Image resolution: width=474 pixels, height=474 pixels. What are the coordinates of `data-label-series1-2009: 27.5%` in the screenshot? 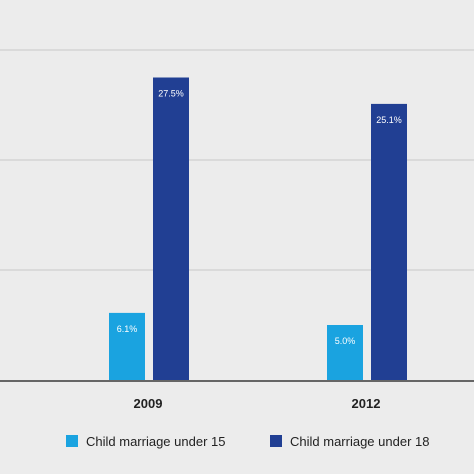 It's located at (171, 94).